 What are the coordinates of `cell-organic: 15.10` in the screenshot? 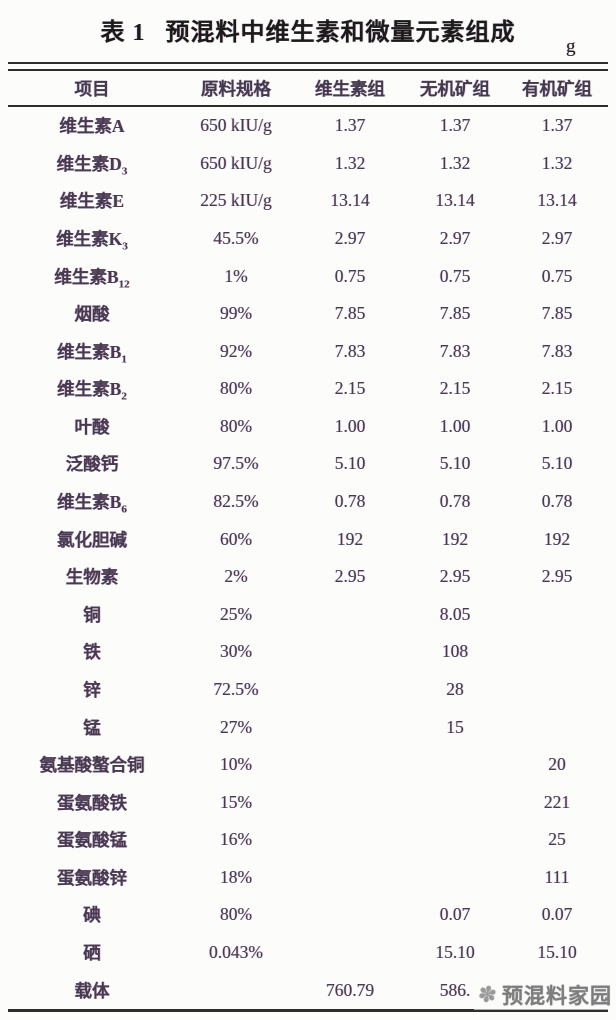 It's located at (557, 952).